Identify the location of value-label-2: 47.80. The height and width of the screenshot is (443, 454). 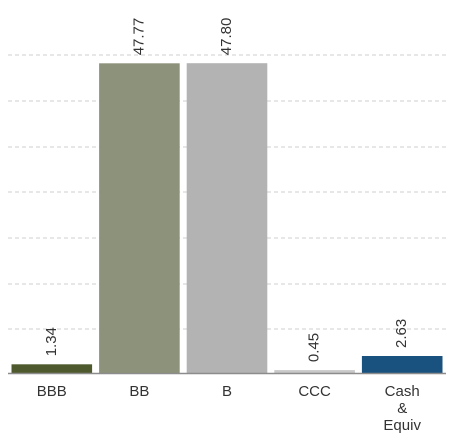
(226, 37).